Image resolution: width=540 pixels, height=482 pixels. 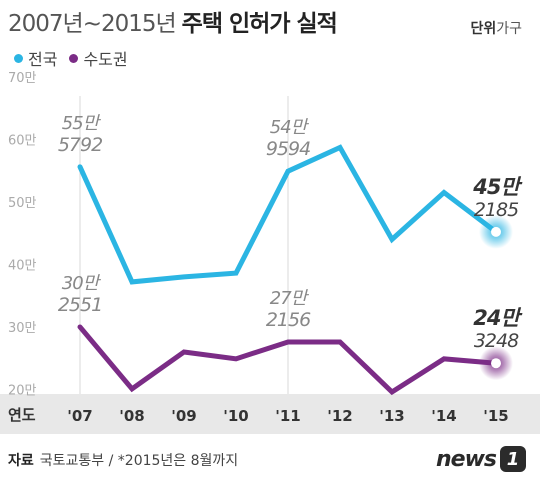 I want to click on y-tick-label: 20만, so click(x=22, y=390).